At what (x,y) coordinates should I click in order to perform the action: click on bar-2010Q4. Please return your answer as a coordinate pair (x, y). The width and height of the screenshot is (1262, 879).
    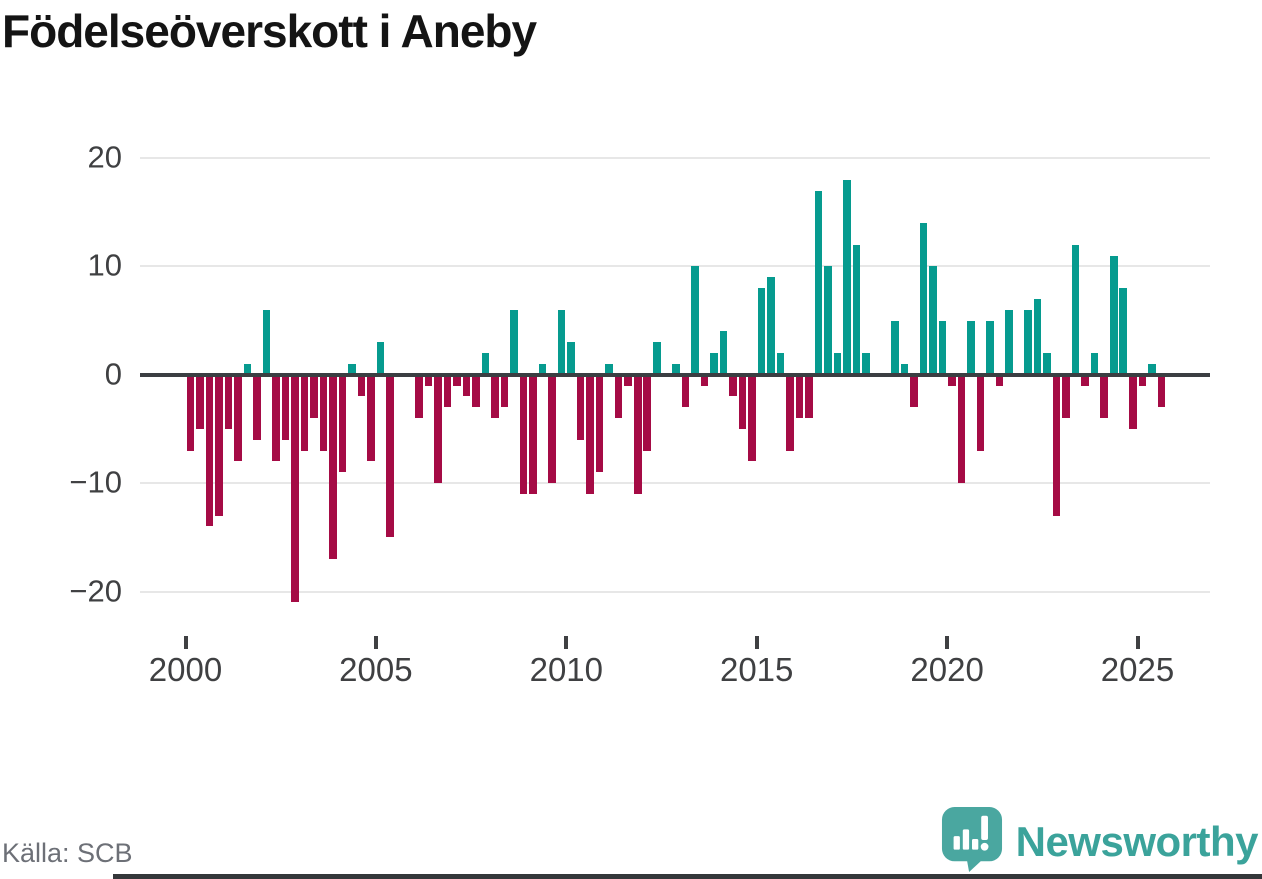
    Looking at the image, I should click on (599, 423).